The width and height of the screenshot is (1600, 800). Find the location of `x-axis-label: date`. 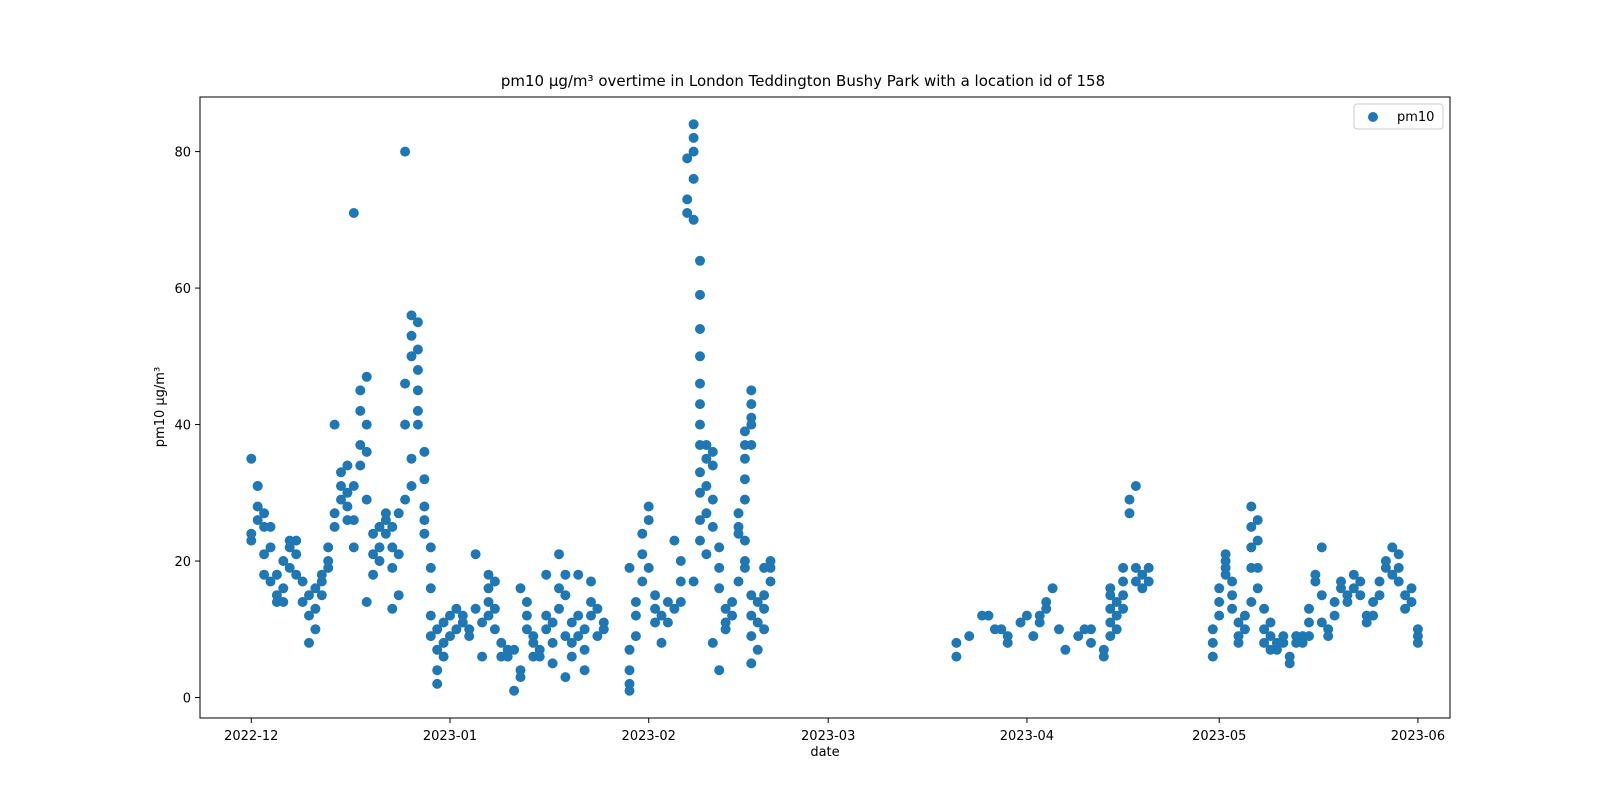

x-axis-label: date is located at coordinates (824, 752).